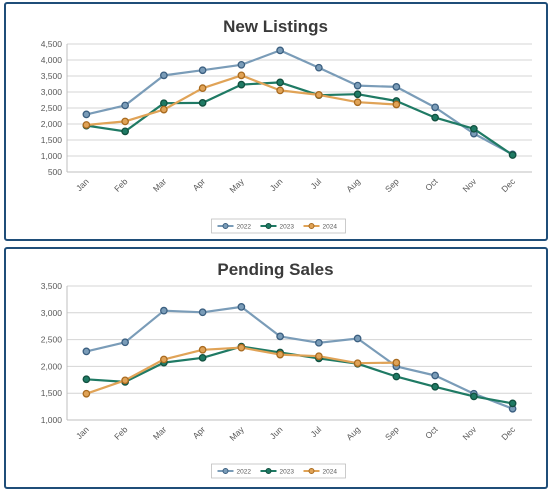 The width and height of the screenshot is (555, 493). What do you see at coordinates (280, 82) in the screenshot?
I see `data-point-2023-jun` at bounding box center [280, 82].